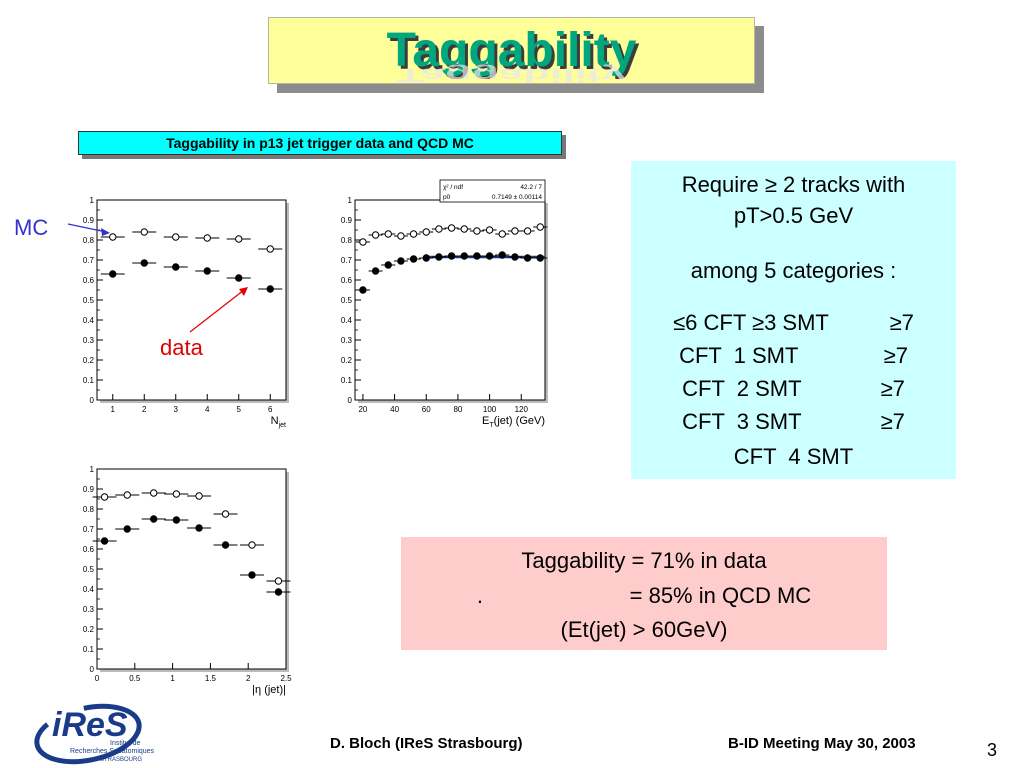 The image size is (1024, 768). What do you see at coordinates (125, 743) in the screenshot?
I see `logo-line-1: Institut de` at bounding box center [125, 743].